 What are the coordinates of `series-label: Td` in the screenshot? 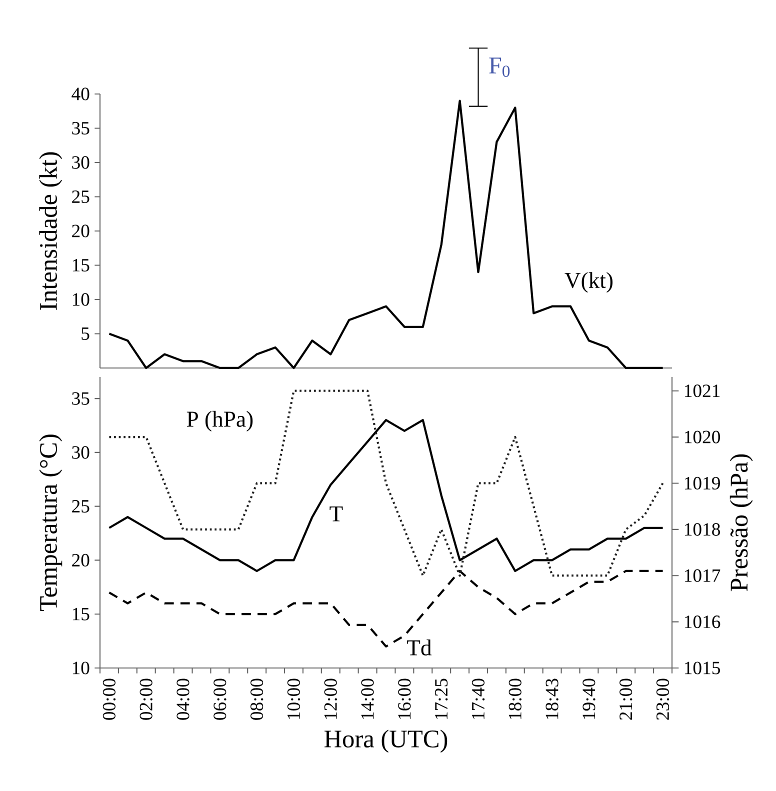 It's located at (419, 648).